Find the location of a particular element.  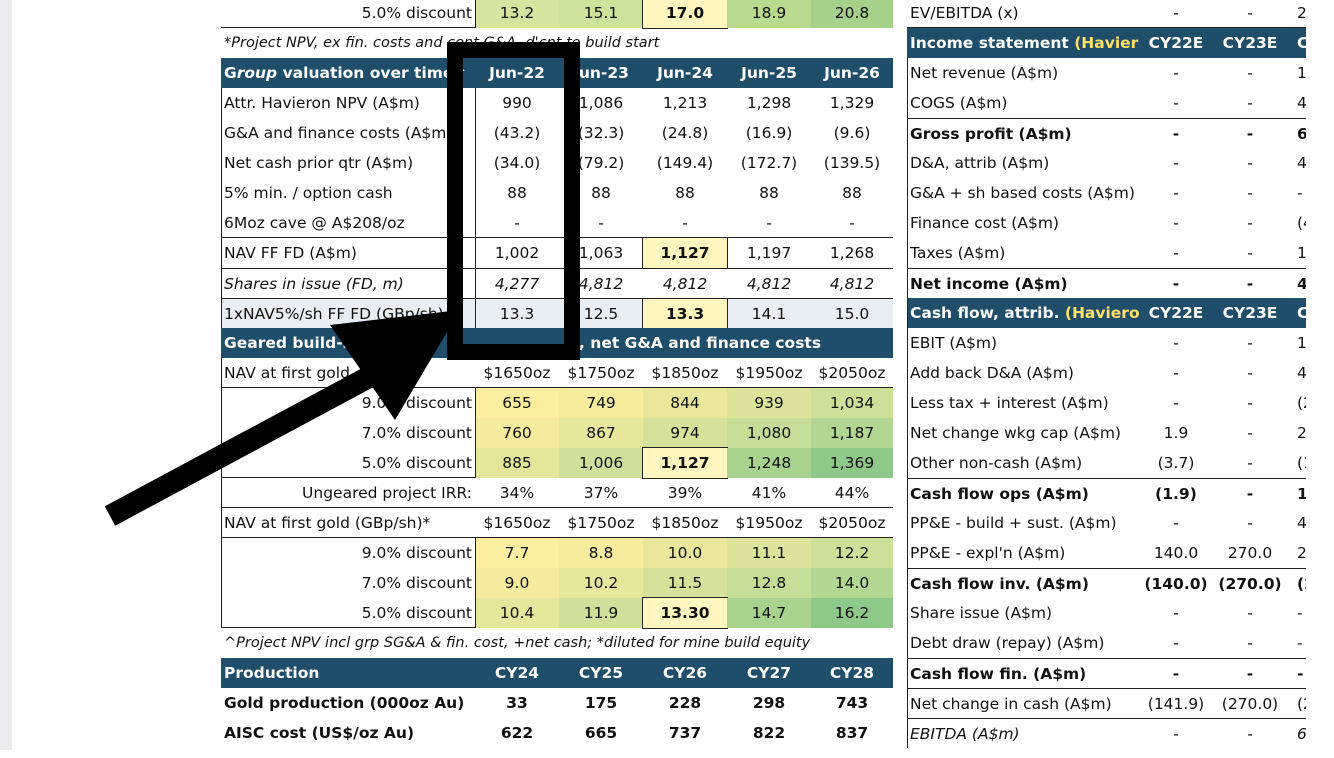

header-label: , net G&A and finance costs is located at coordinates (700, 343).